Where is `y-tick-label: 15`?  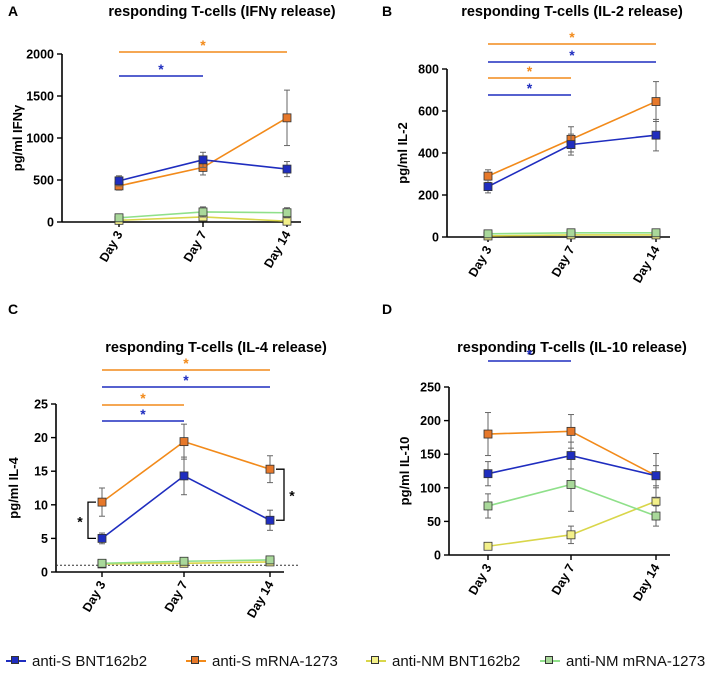 y-tick-label: 15 is located at coordinates (41, 472).